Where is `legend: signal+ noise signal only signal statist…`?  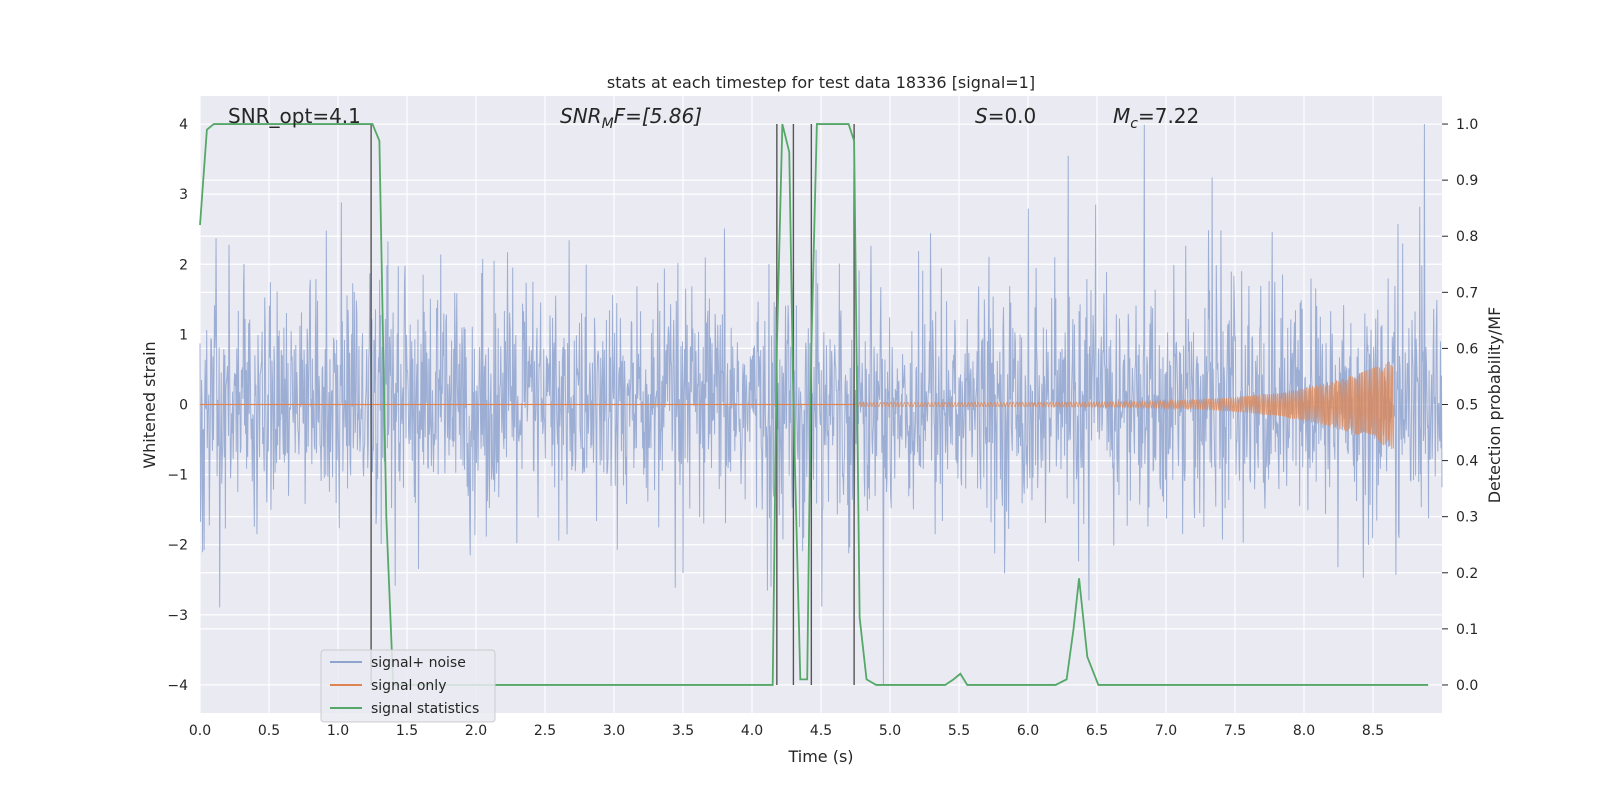
legend: signal+ noise signal only signal statist… is located at coordinates (408, 686).